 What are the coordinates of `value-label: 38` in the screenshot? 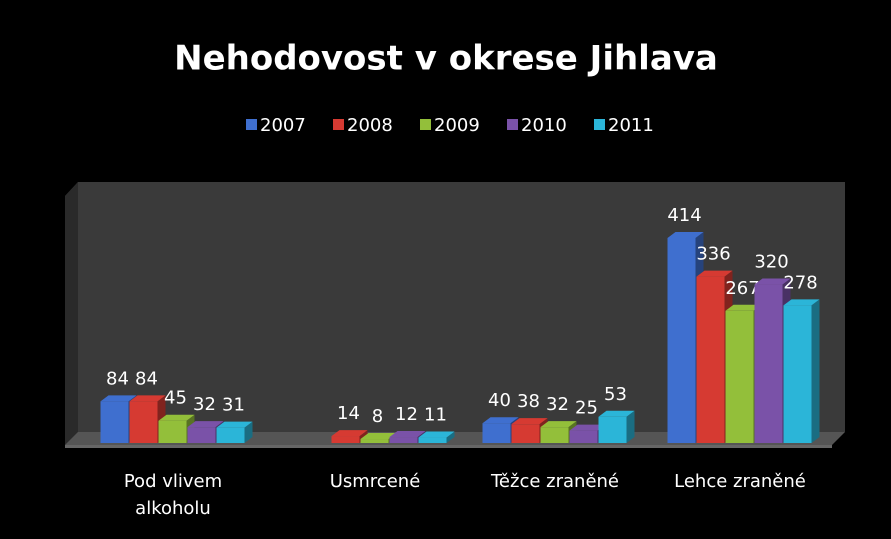 It's located at (528, 401).